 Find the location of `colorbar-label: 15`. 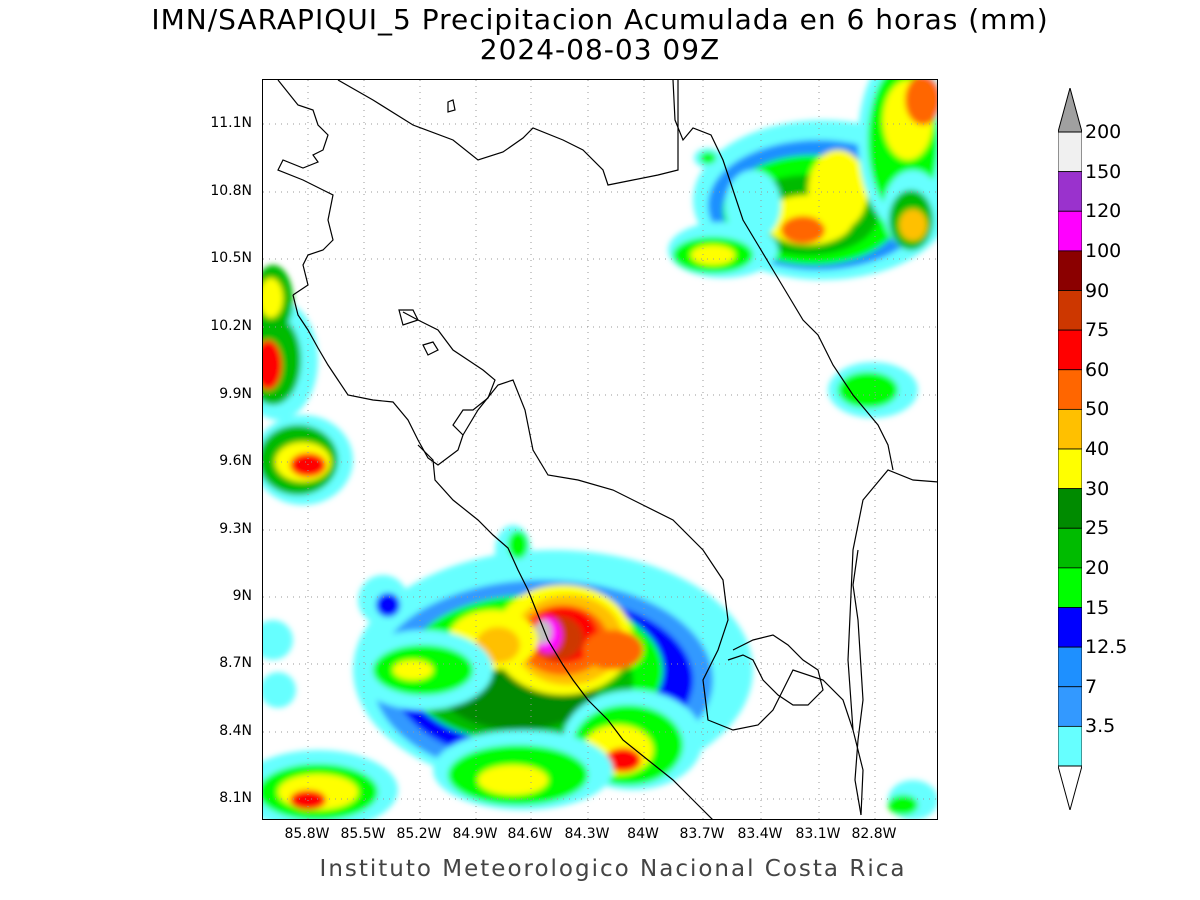

colorbar-label: 15 is located at coordinates (1097, 607).